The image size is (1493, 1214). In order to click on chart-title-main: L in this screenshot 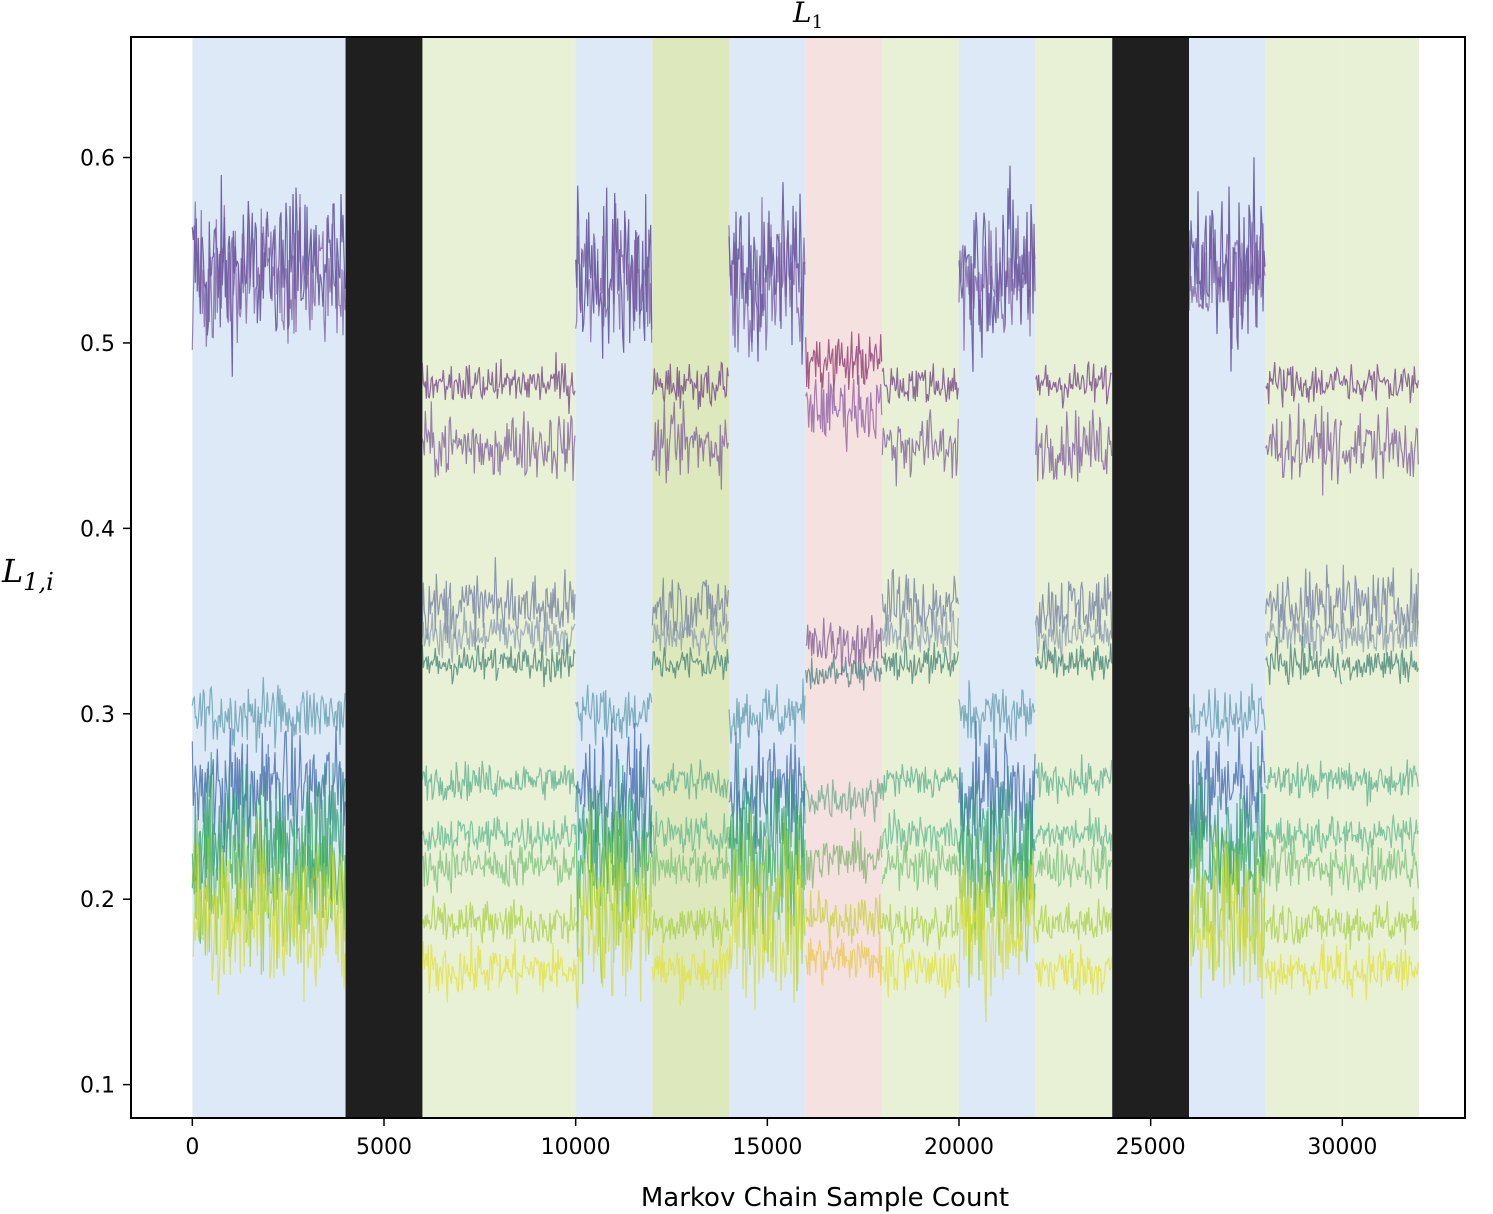, I will do `click(802, 14)`.